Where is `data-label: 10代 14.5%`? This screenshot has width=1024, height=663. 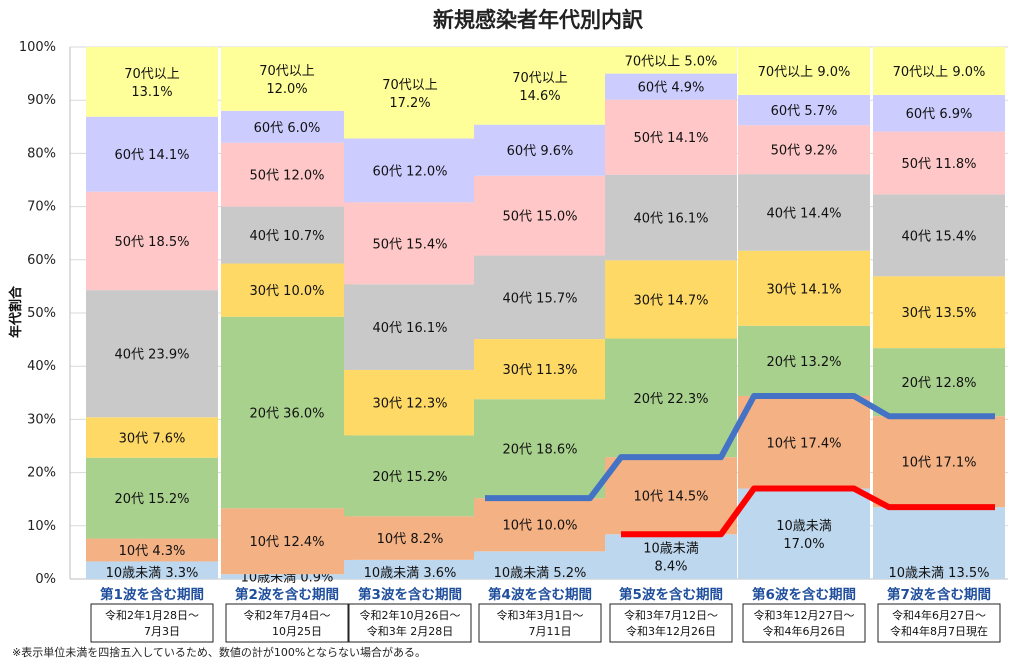 data-label: 10代 14.5% is located at coordinates (671, 497).